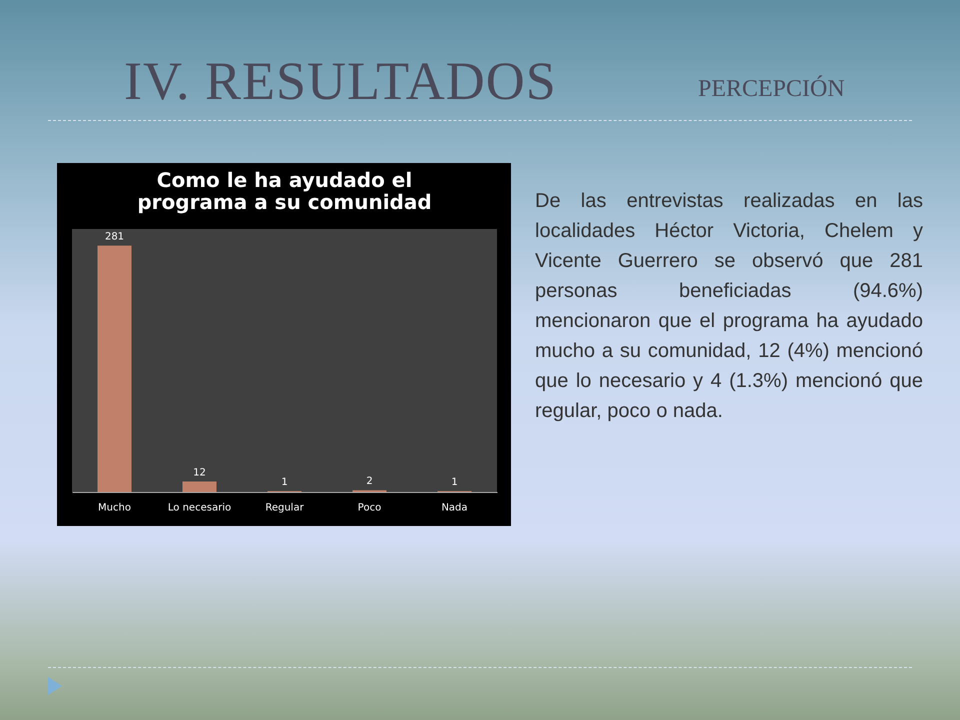 This screenshot has width=960, height=720. I want to click on x-tick-label: Lo necesario, so click(200, 508).